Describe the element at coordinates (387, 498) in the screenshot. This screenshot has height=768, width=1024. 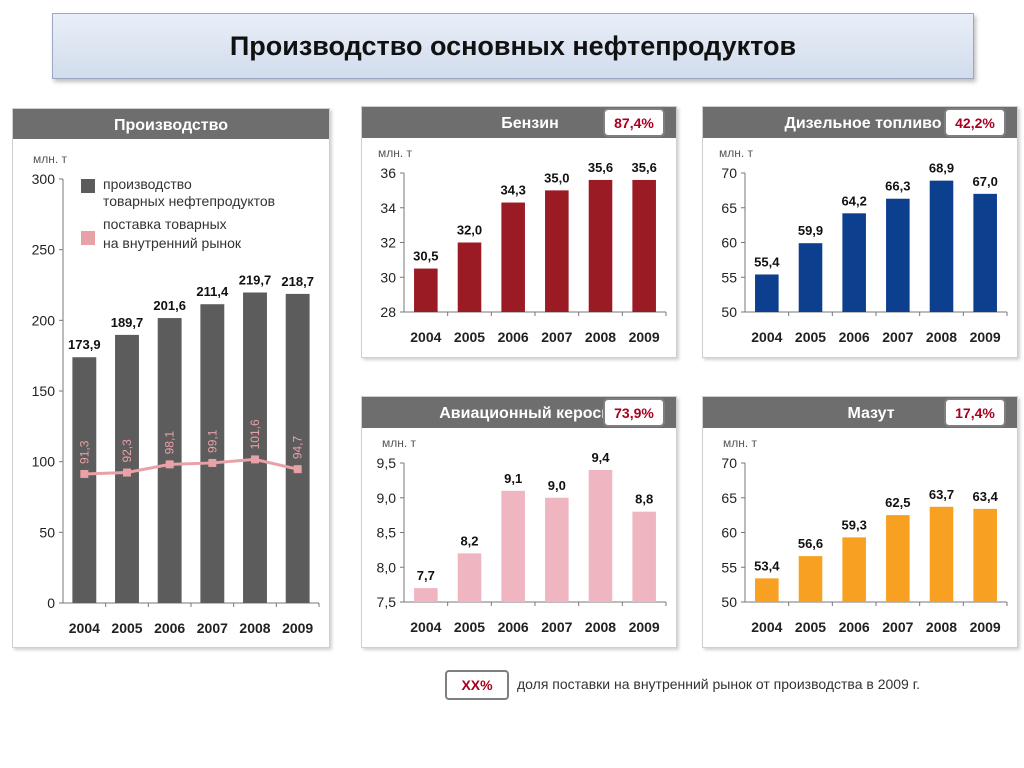
I see `y-tick-label: 9,0` at that location.